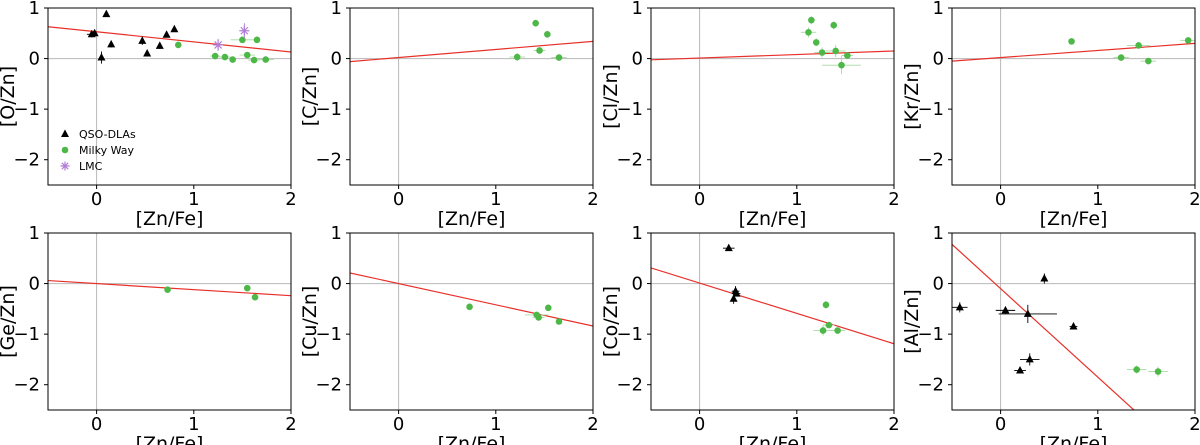  What do you see at coordinates (65, 166) in the screenshot?
I see `star-marker` at bounding box center [65, 166].